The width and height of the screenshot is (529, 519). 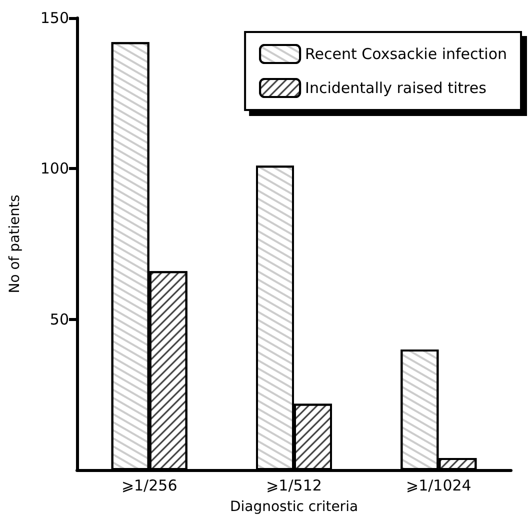 What do you see at coordinates (439, 485) in the screenshot?
I see `x-tick-label: ⩾1/1024` at bounding box center [439, 485].